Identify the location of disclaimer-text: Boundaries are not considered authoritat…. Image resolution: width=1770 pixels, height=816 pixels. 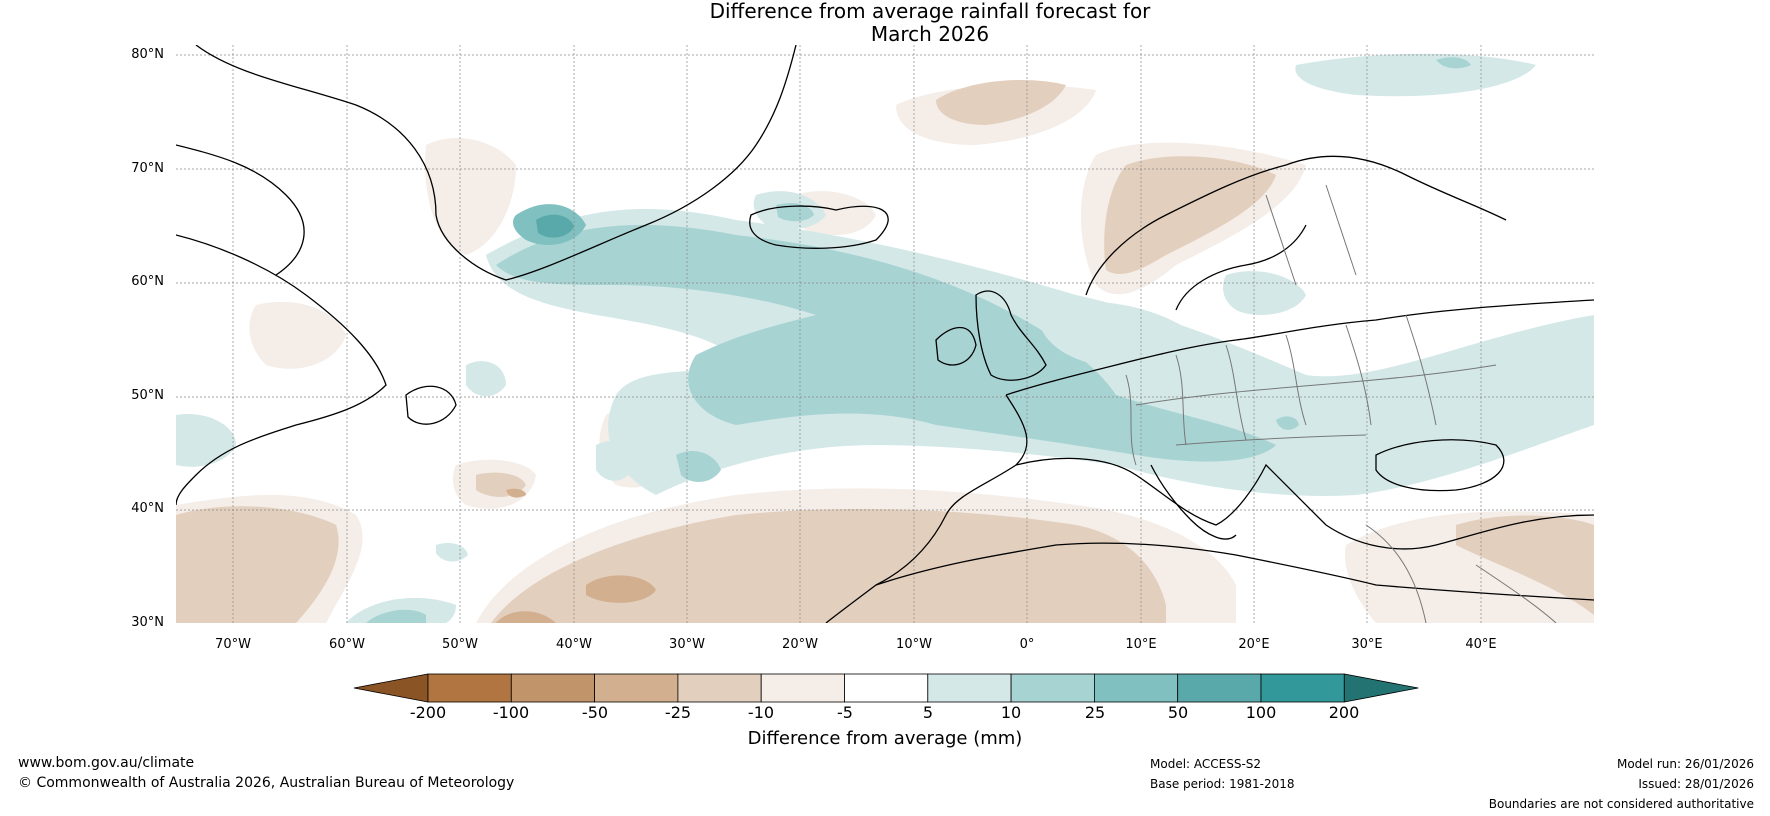
(1621, 804).